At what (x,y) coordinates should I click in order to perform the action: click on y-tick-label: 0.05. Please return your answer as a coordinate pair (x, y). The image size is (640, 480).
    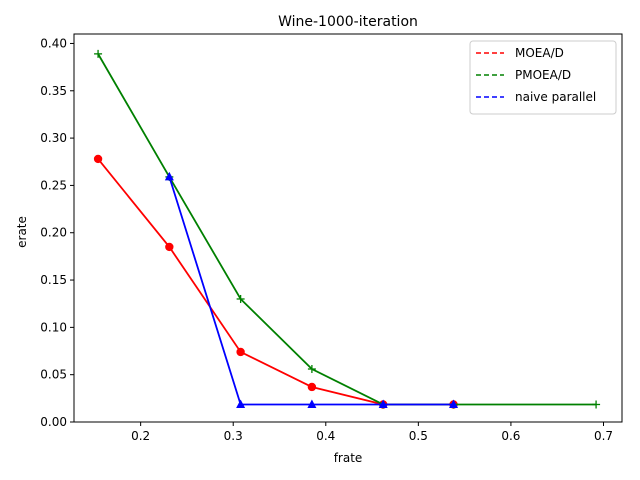
    Looking at the image, I should click on (53, 375).